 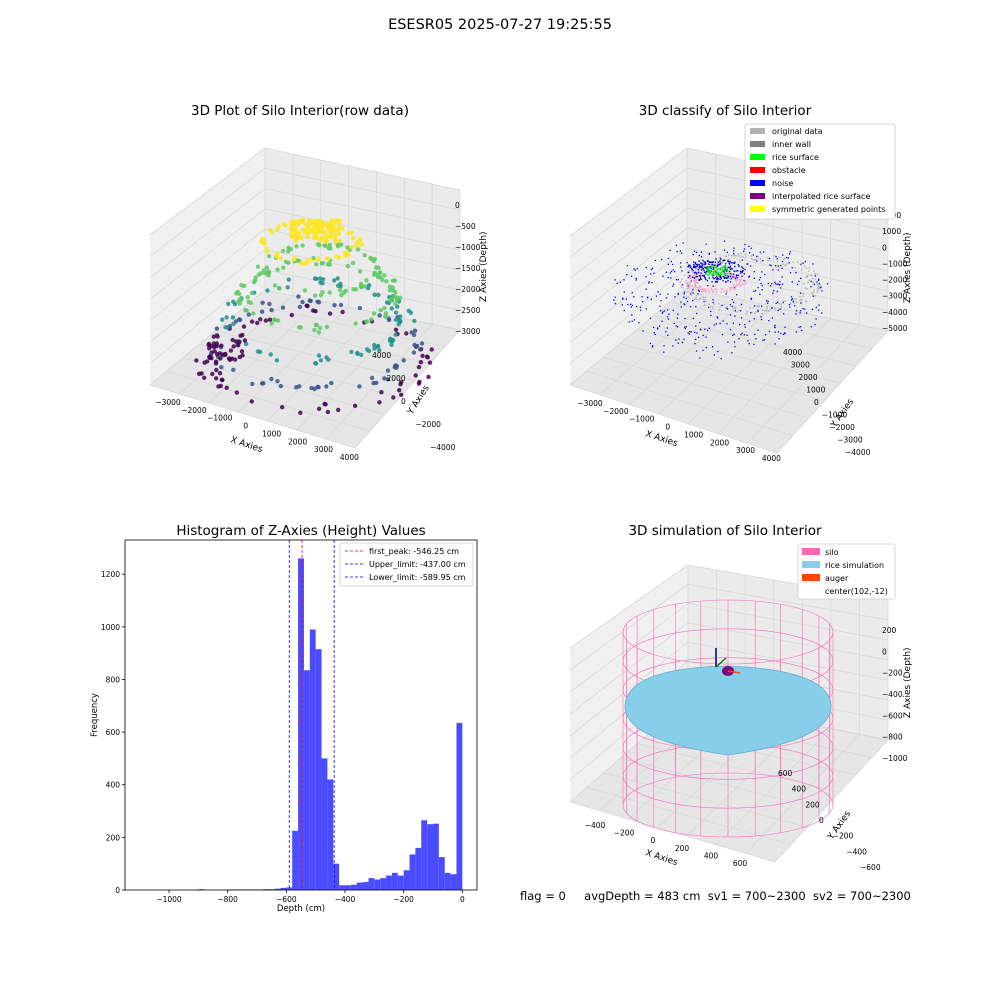 I want to click on panel4-x-tick: 200, so click(x=682, y=848).